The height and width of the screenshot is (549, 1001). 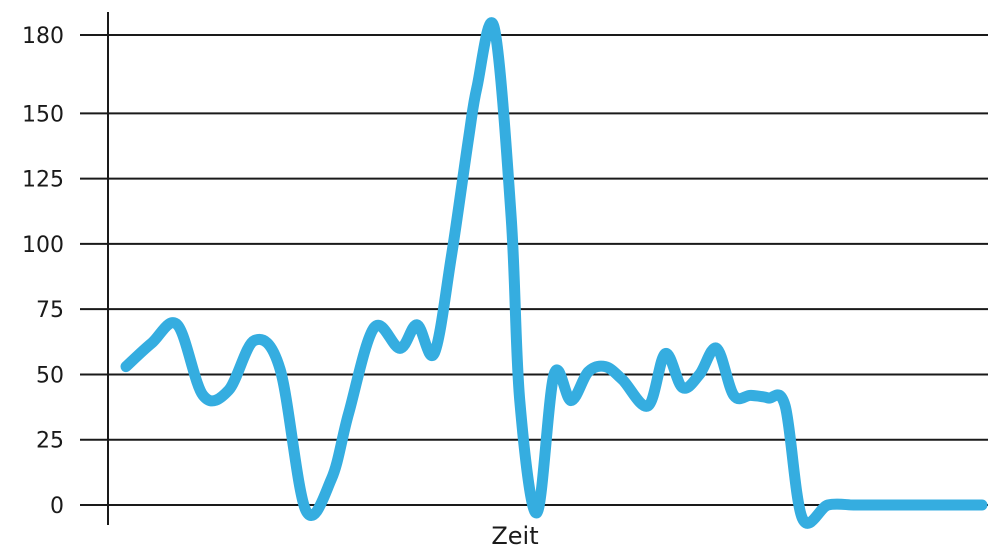 What do you see at coordinates (514, 535) in the screenshot?
I see `x-axis-title: Zeit` at bounding box center [514, 535].